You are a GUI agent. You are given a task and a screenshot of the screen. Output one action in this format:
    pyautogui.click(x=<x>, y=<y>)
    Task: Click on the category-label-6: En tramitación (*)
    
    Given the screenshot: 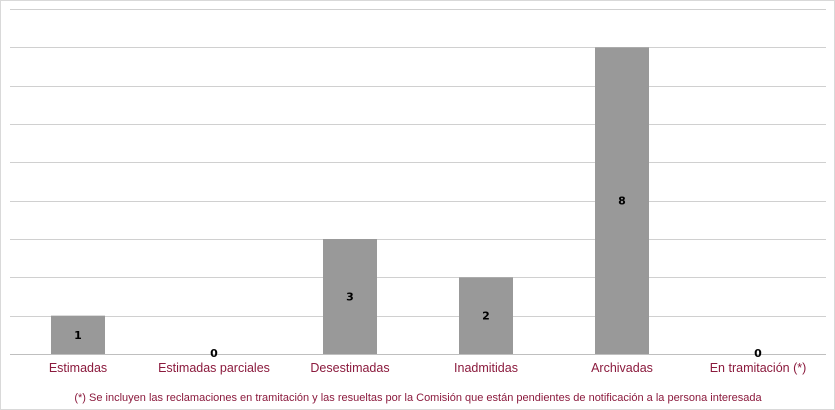 What is the action you would take?
    pyautogui.click(x=758, y=368)
    